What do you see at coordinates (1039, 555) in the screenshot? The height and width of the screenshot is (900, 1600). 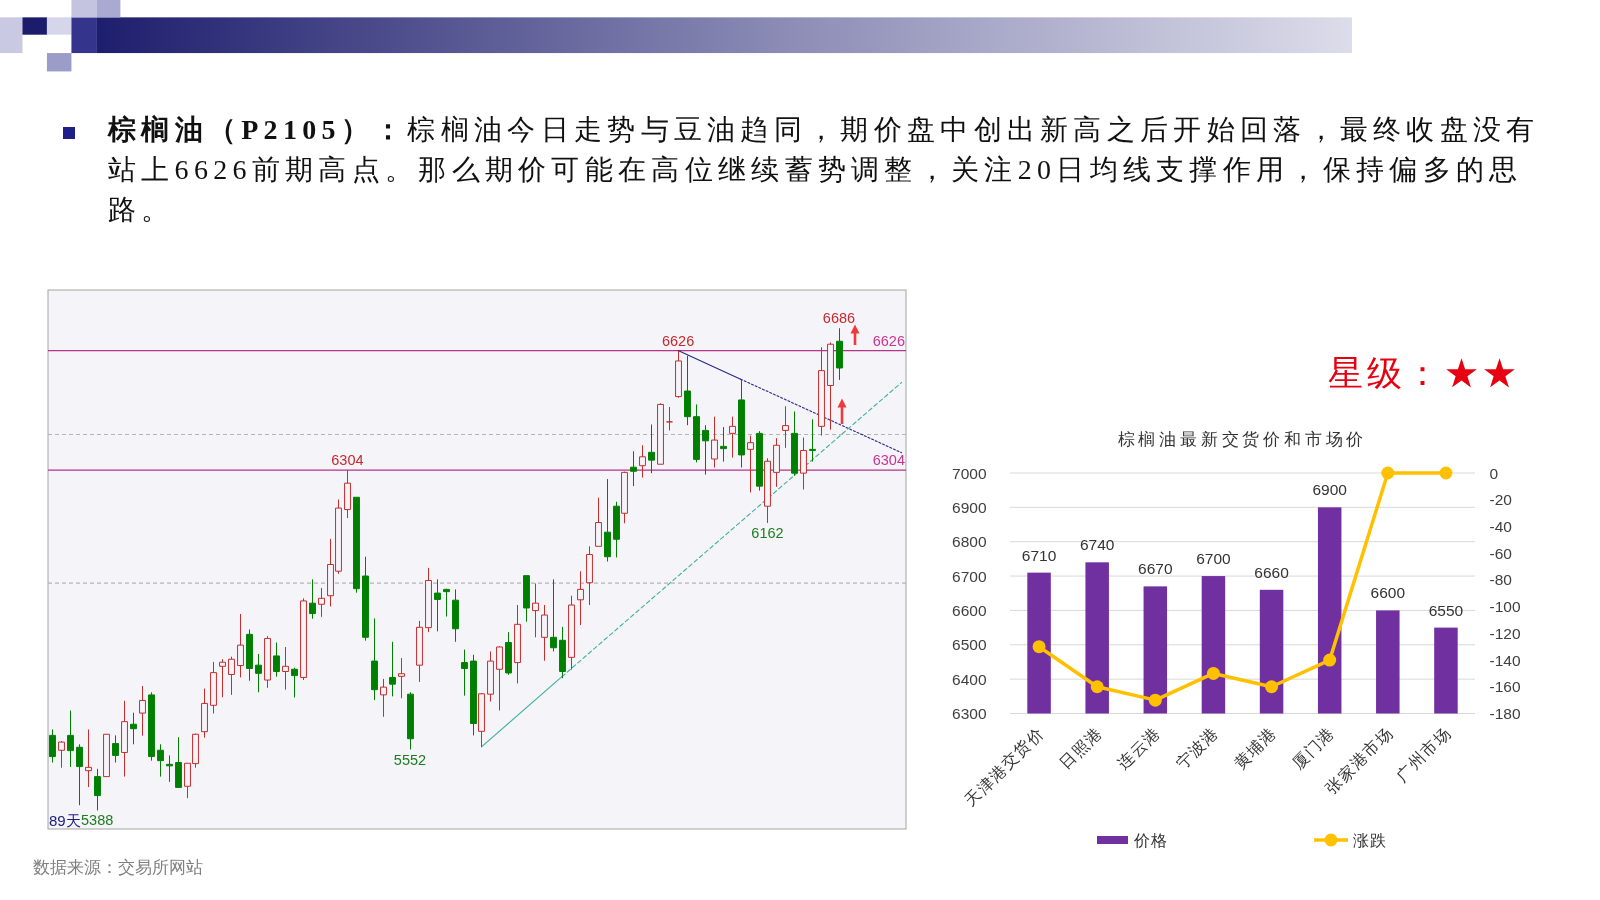 I see `data-label: 6710` at bounding box center [1039, 555].